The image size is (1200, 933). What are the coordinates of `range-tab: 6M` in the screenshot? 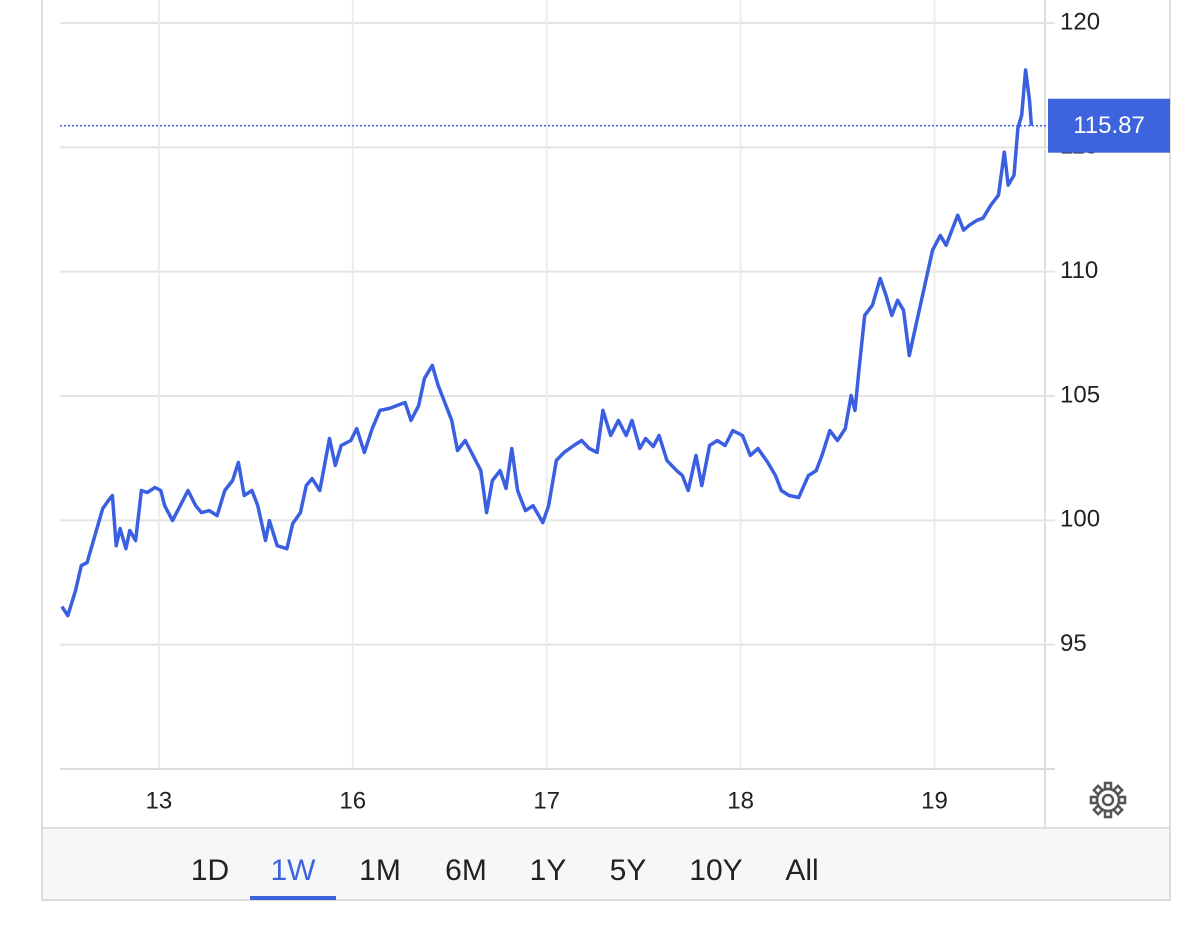 It's located at (466, 870).